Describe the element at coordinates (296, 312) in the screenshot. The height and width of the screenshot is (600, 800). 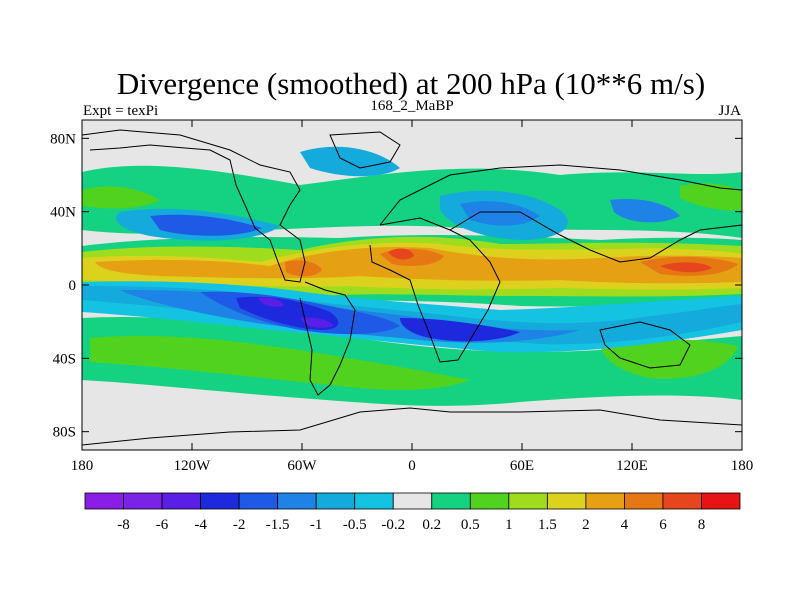
I see `contour-purple-pac` at that location.